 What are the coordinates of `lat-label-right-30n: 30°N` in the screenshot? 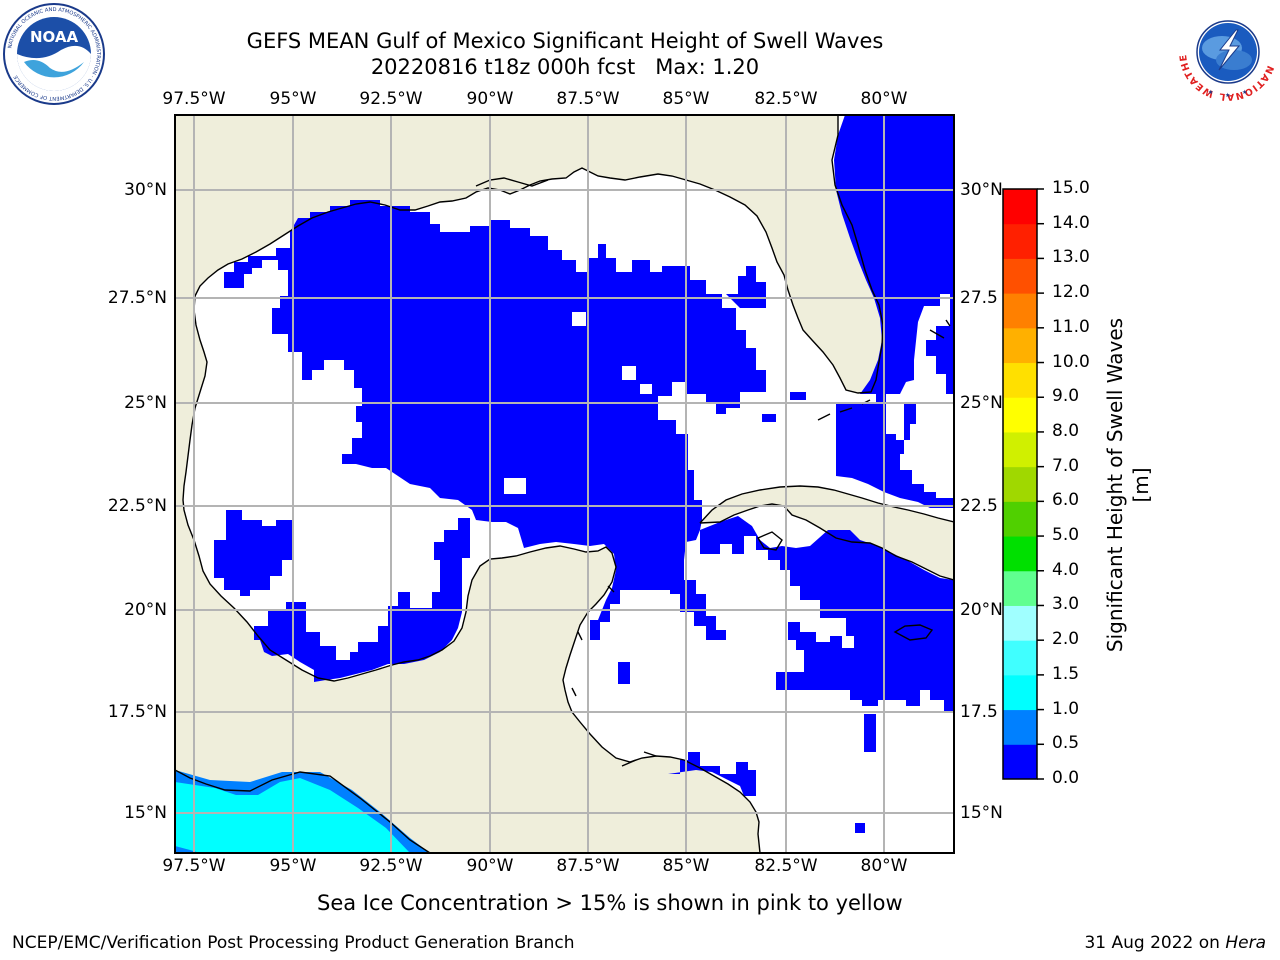 It's located at (981, 190).